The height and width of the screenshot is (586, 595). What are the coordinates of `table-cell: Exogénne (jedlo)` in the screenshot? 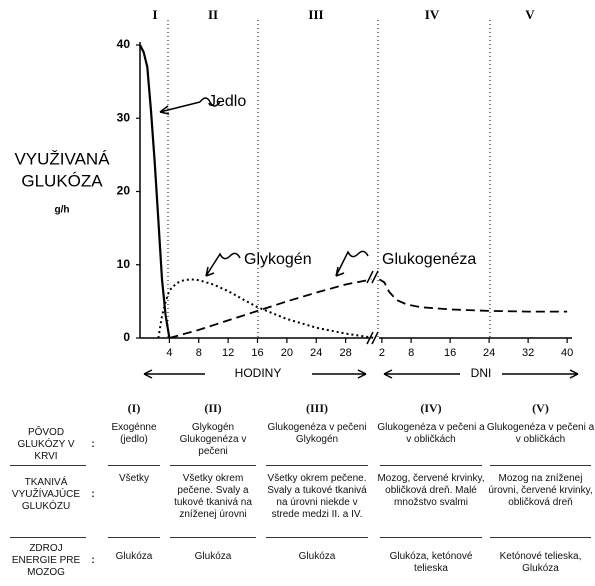 It's located at (134, 433).